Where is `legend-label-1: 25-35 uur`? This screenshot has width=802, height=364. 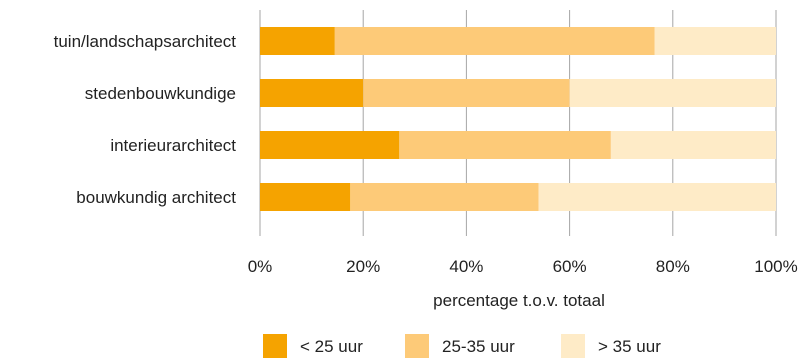
legend-label-1: 25-35 uur is located at coordinates (478, 346).